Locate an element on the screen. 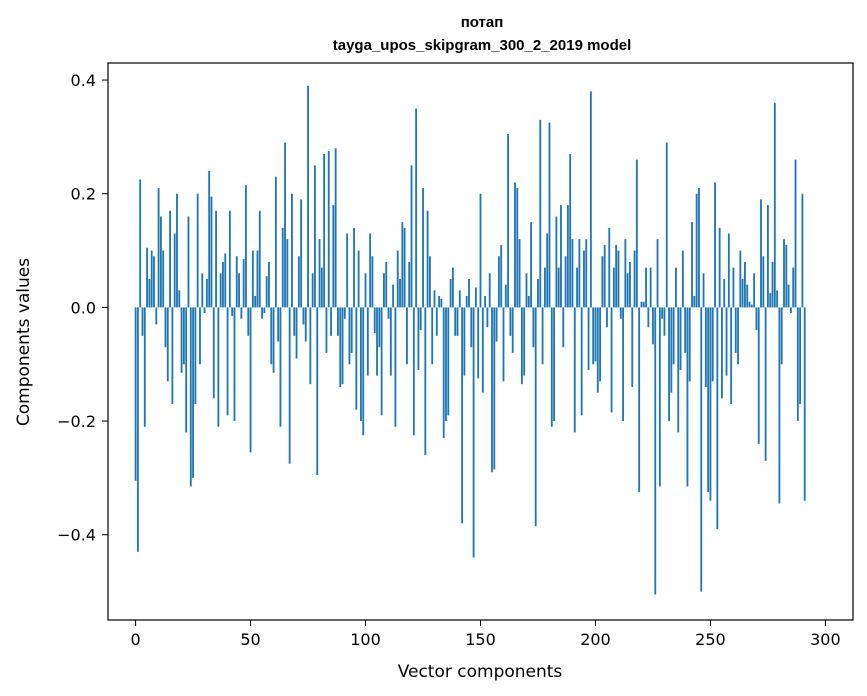  y-tick-label: 0.0 is located at coordinates (83, 307).